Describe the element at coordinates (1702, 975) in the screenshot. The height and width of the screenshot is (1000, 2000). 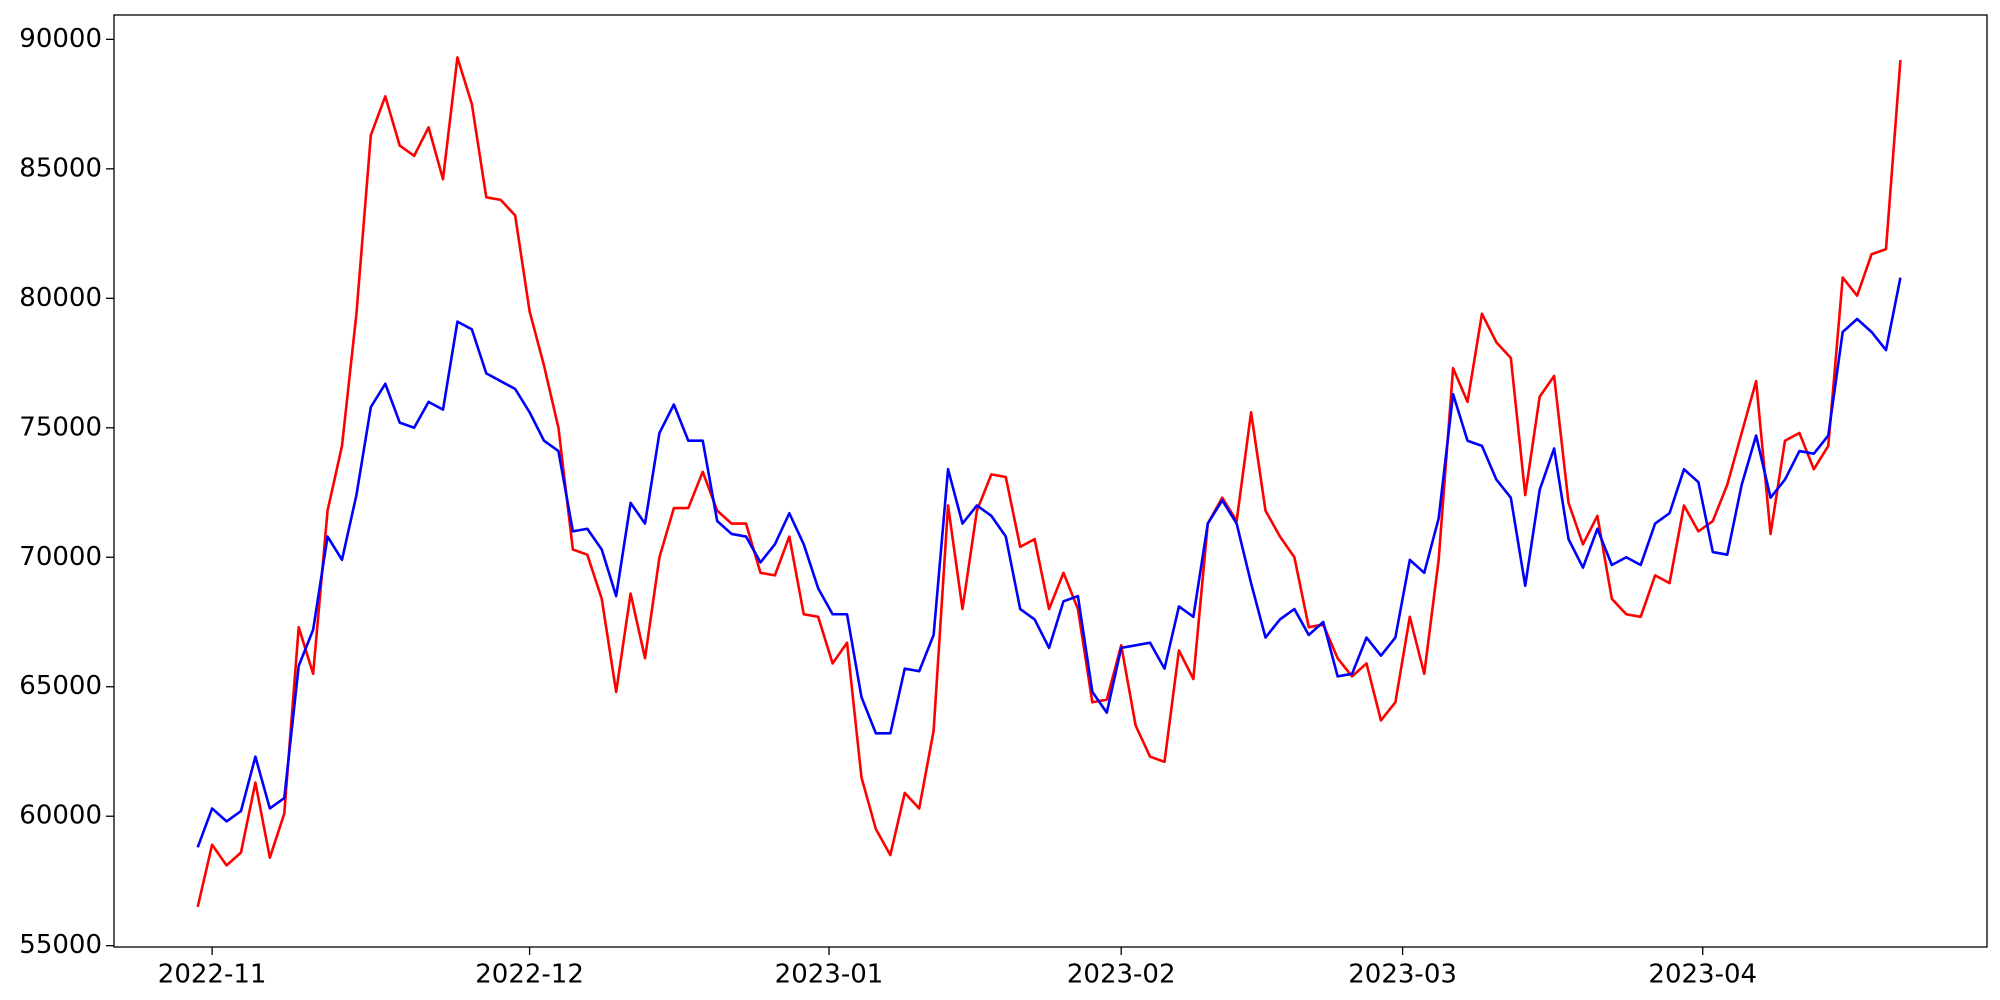
I see `x-tick-label: 2023-04` at that location.